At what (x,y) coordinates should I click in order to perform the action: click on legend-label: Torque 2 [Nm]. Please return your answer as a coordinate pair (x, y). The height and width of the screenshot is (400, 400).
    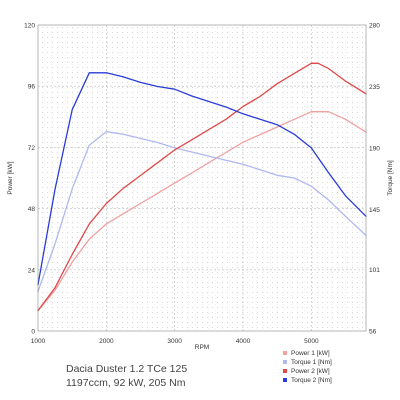
    Looking at the image, I should click on (311, 380).